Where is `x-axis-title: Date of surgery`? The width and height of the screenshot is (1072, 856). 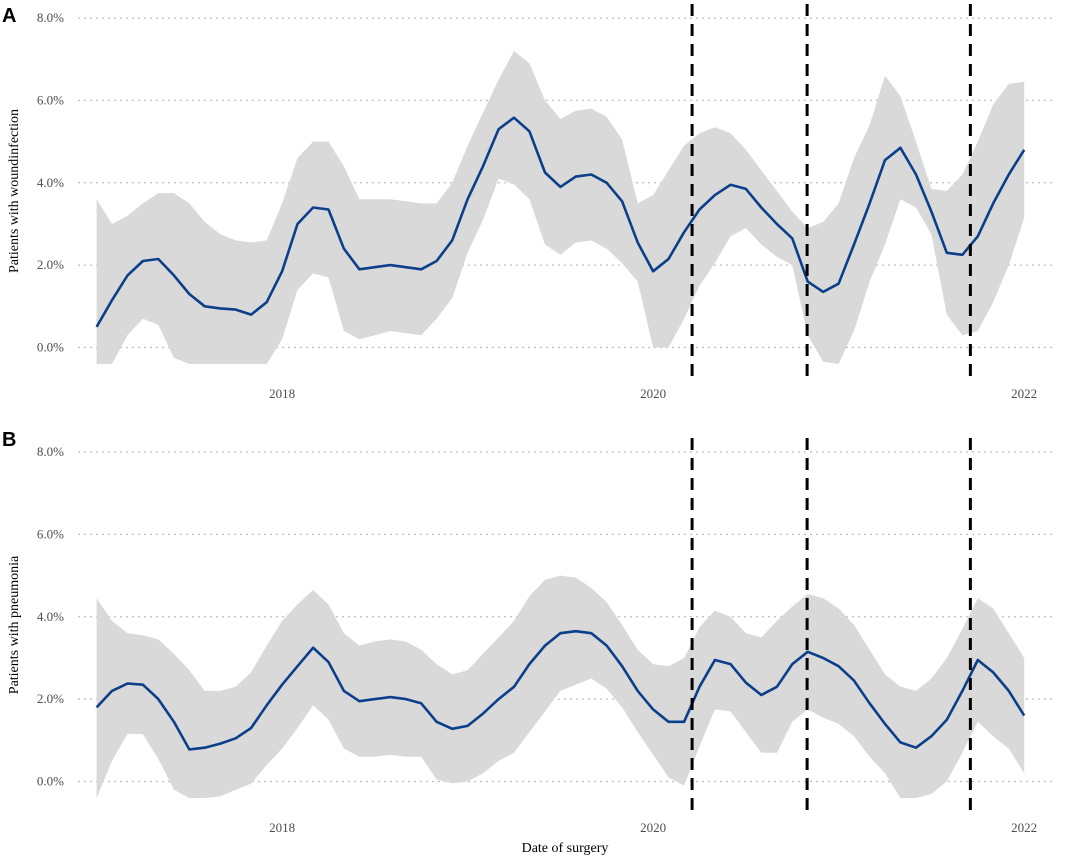 x-axis-title: Date of surgery is located at coordinates (565, 848).